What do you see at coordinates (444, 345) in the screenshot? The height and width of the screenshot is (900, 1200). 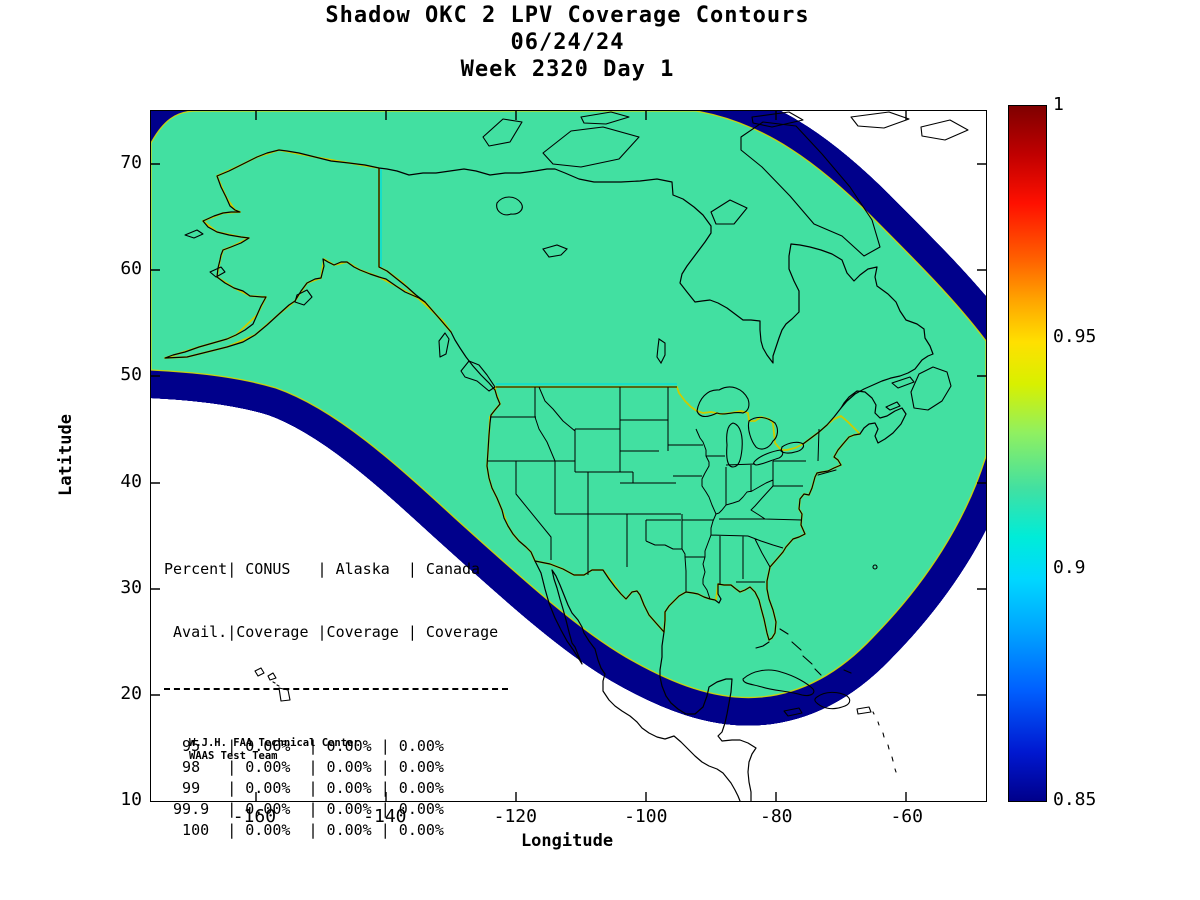 I see `haida-gwaii` at bounding box center [444, 345].